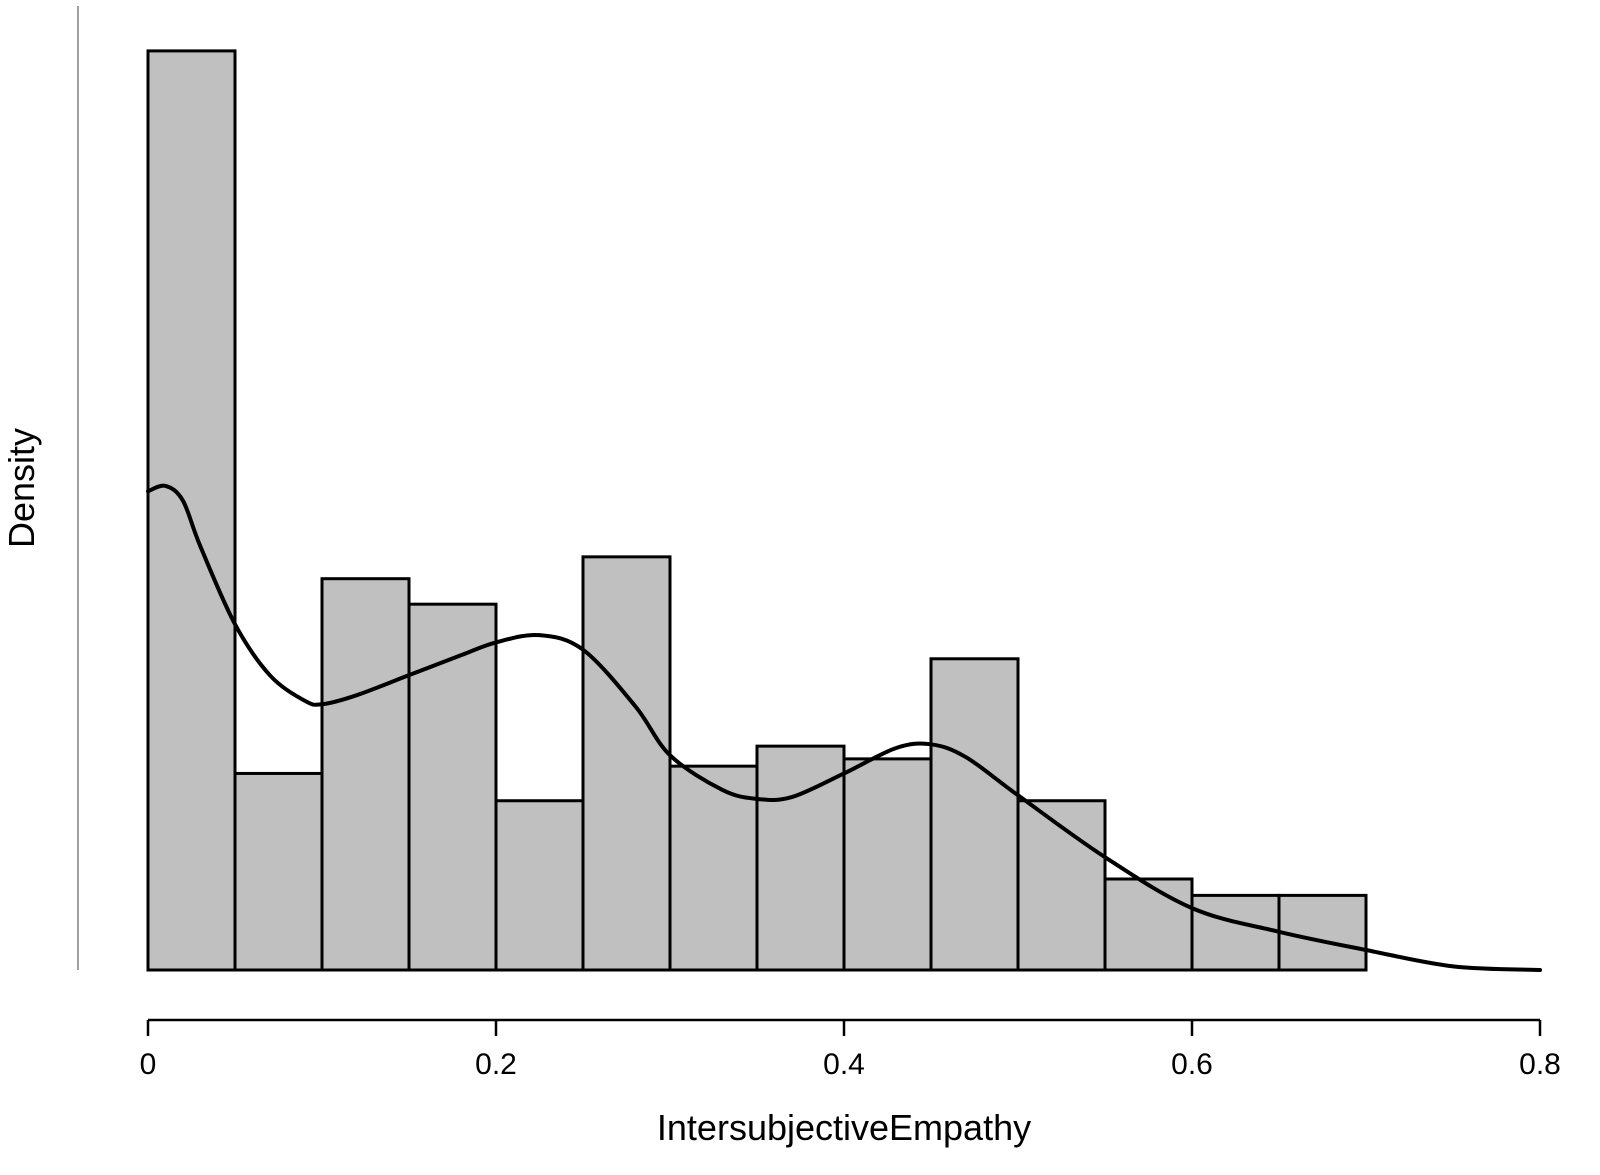  I want to click on x-axis-title: IntersubjectiveEmpathy, so click(844, 1127).